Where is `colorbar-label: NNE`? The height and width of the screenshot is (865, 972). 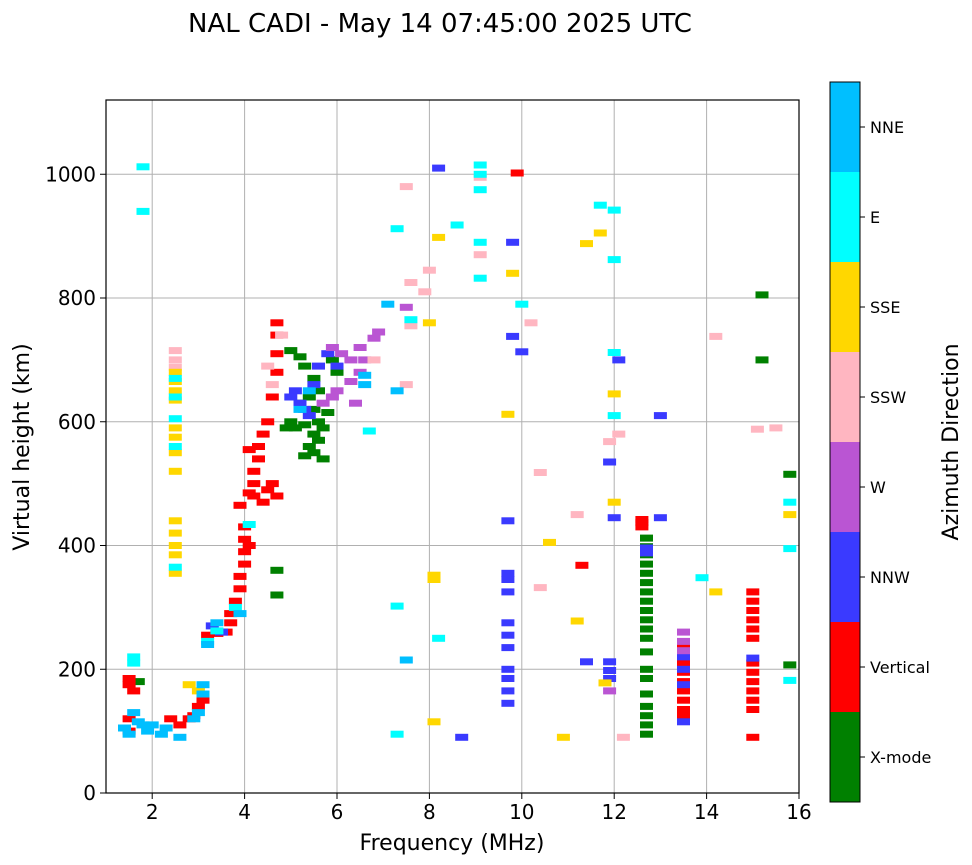 colorbar-label: NNE is located at coordinates (887, 127).